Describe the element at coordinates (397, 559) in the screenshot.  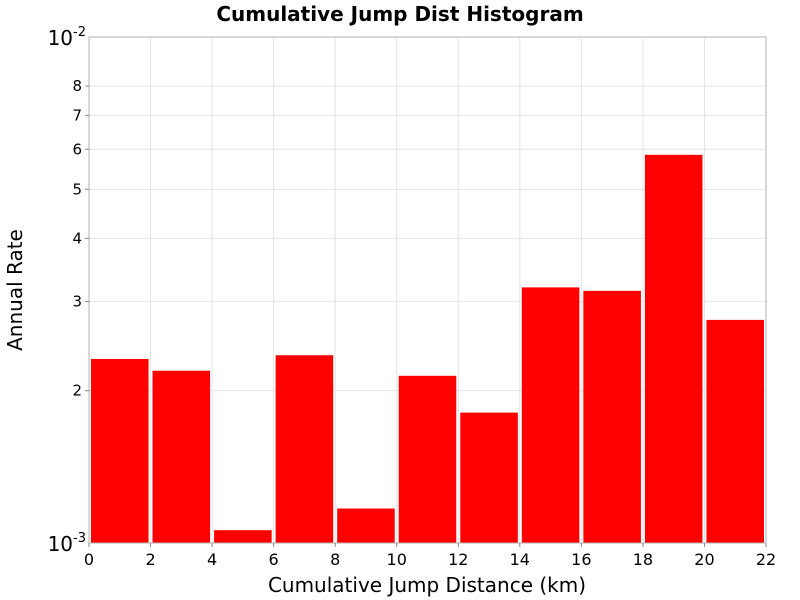
I see `x-tick-label: 10` at that location.